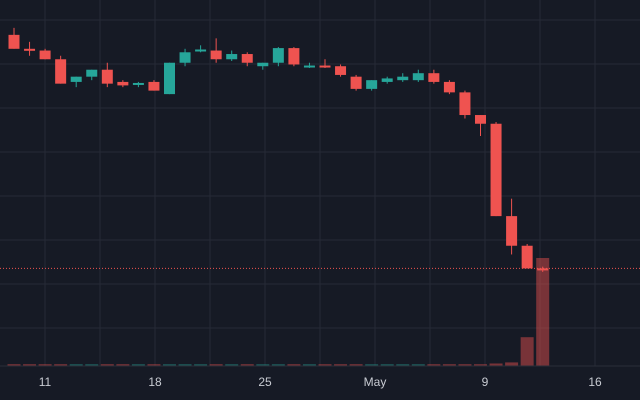 This screenshot has height=400, width=640. Describe the element at coordinates (155, 382) in the screenshot. I see `x-tick-label: 18` at that location.